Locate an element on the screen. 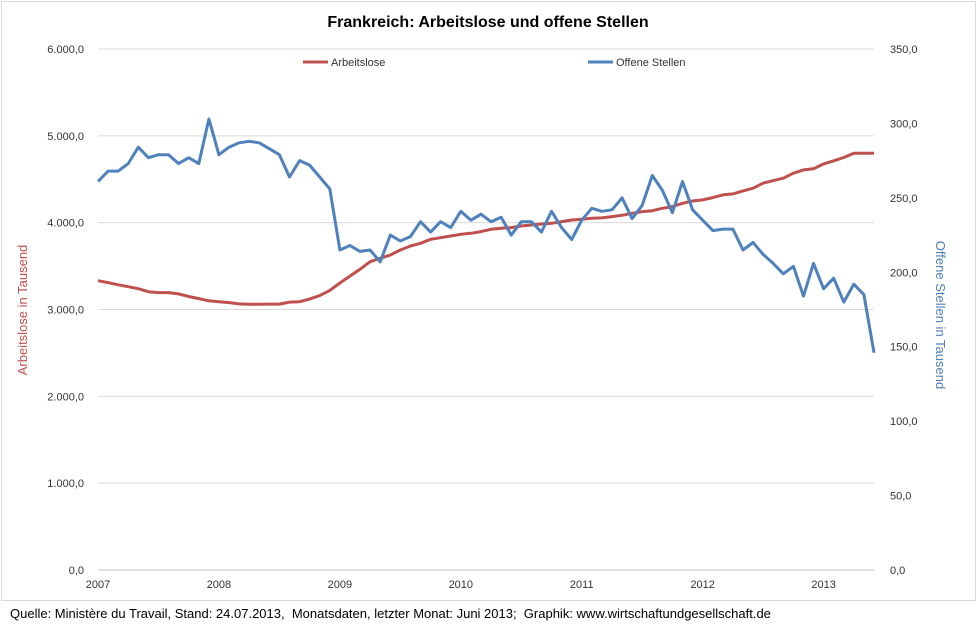 This screenshot has width=977, height=632. y-tick-label: 0,0 is located at coordinates (76, 571).